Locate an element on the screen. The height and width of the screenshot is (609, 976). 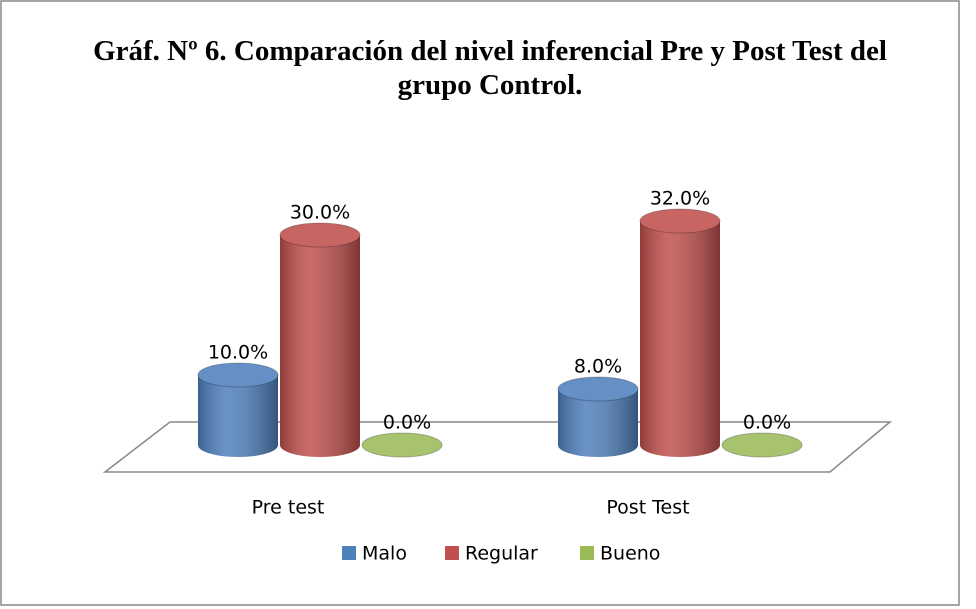
x-tick-label: Pre test is located at coordinates (288, 508).